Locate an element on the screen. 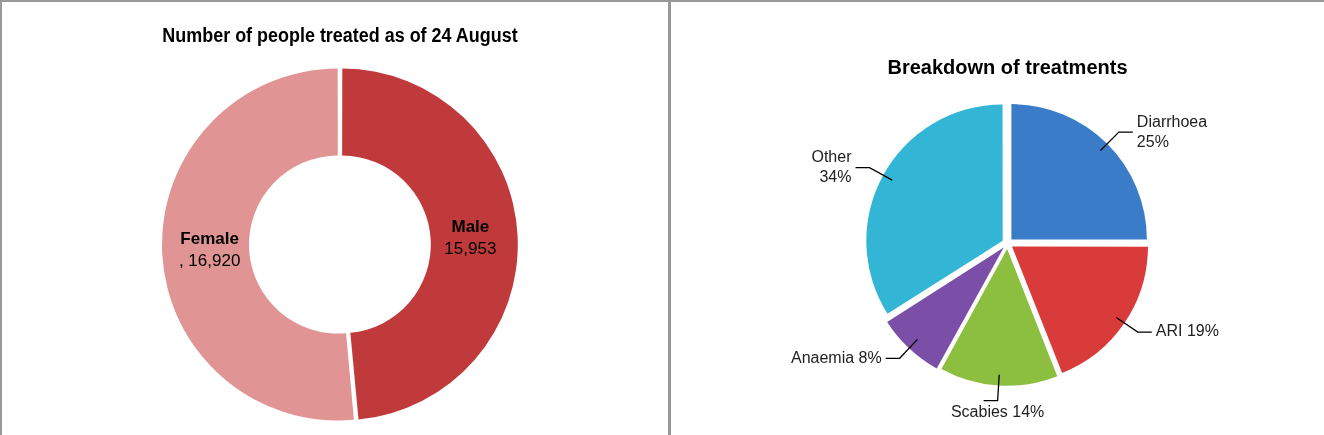 This screenshot has width=1324, height=435. slice-label: Male is located at coordinates (470, 227).